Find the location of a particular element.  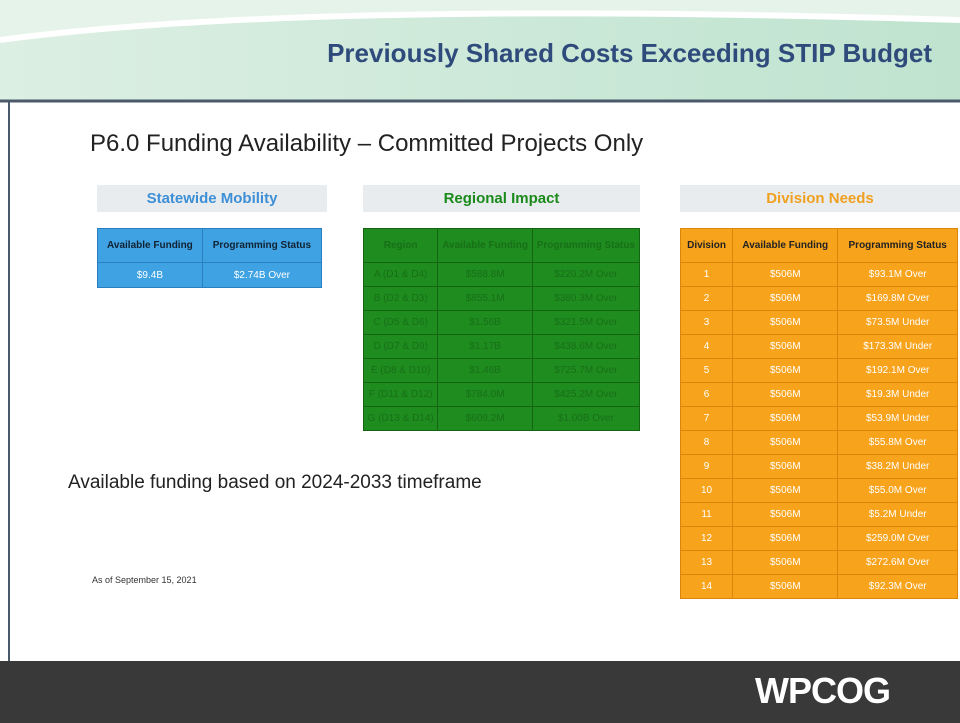

table-title: Statewide Mobility is located at coordinates (212, 198).